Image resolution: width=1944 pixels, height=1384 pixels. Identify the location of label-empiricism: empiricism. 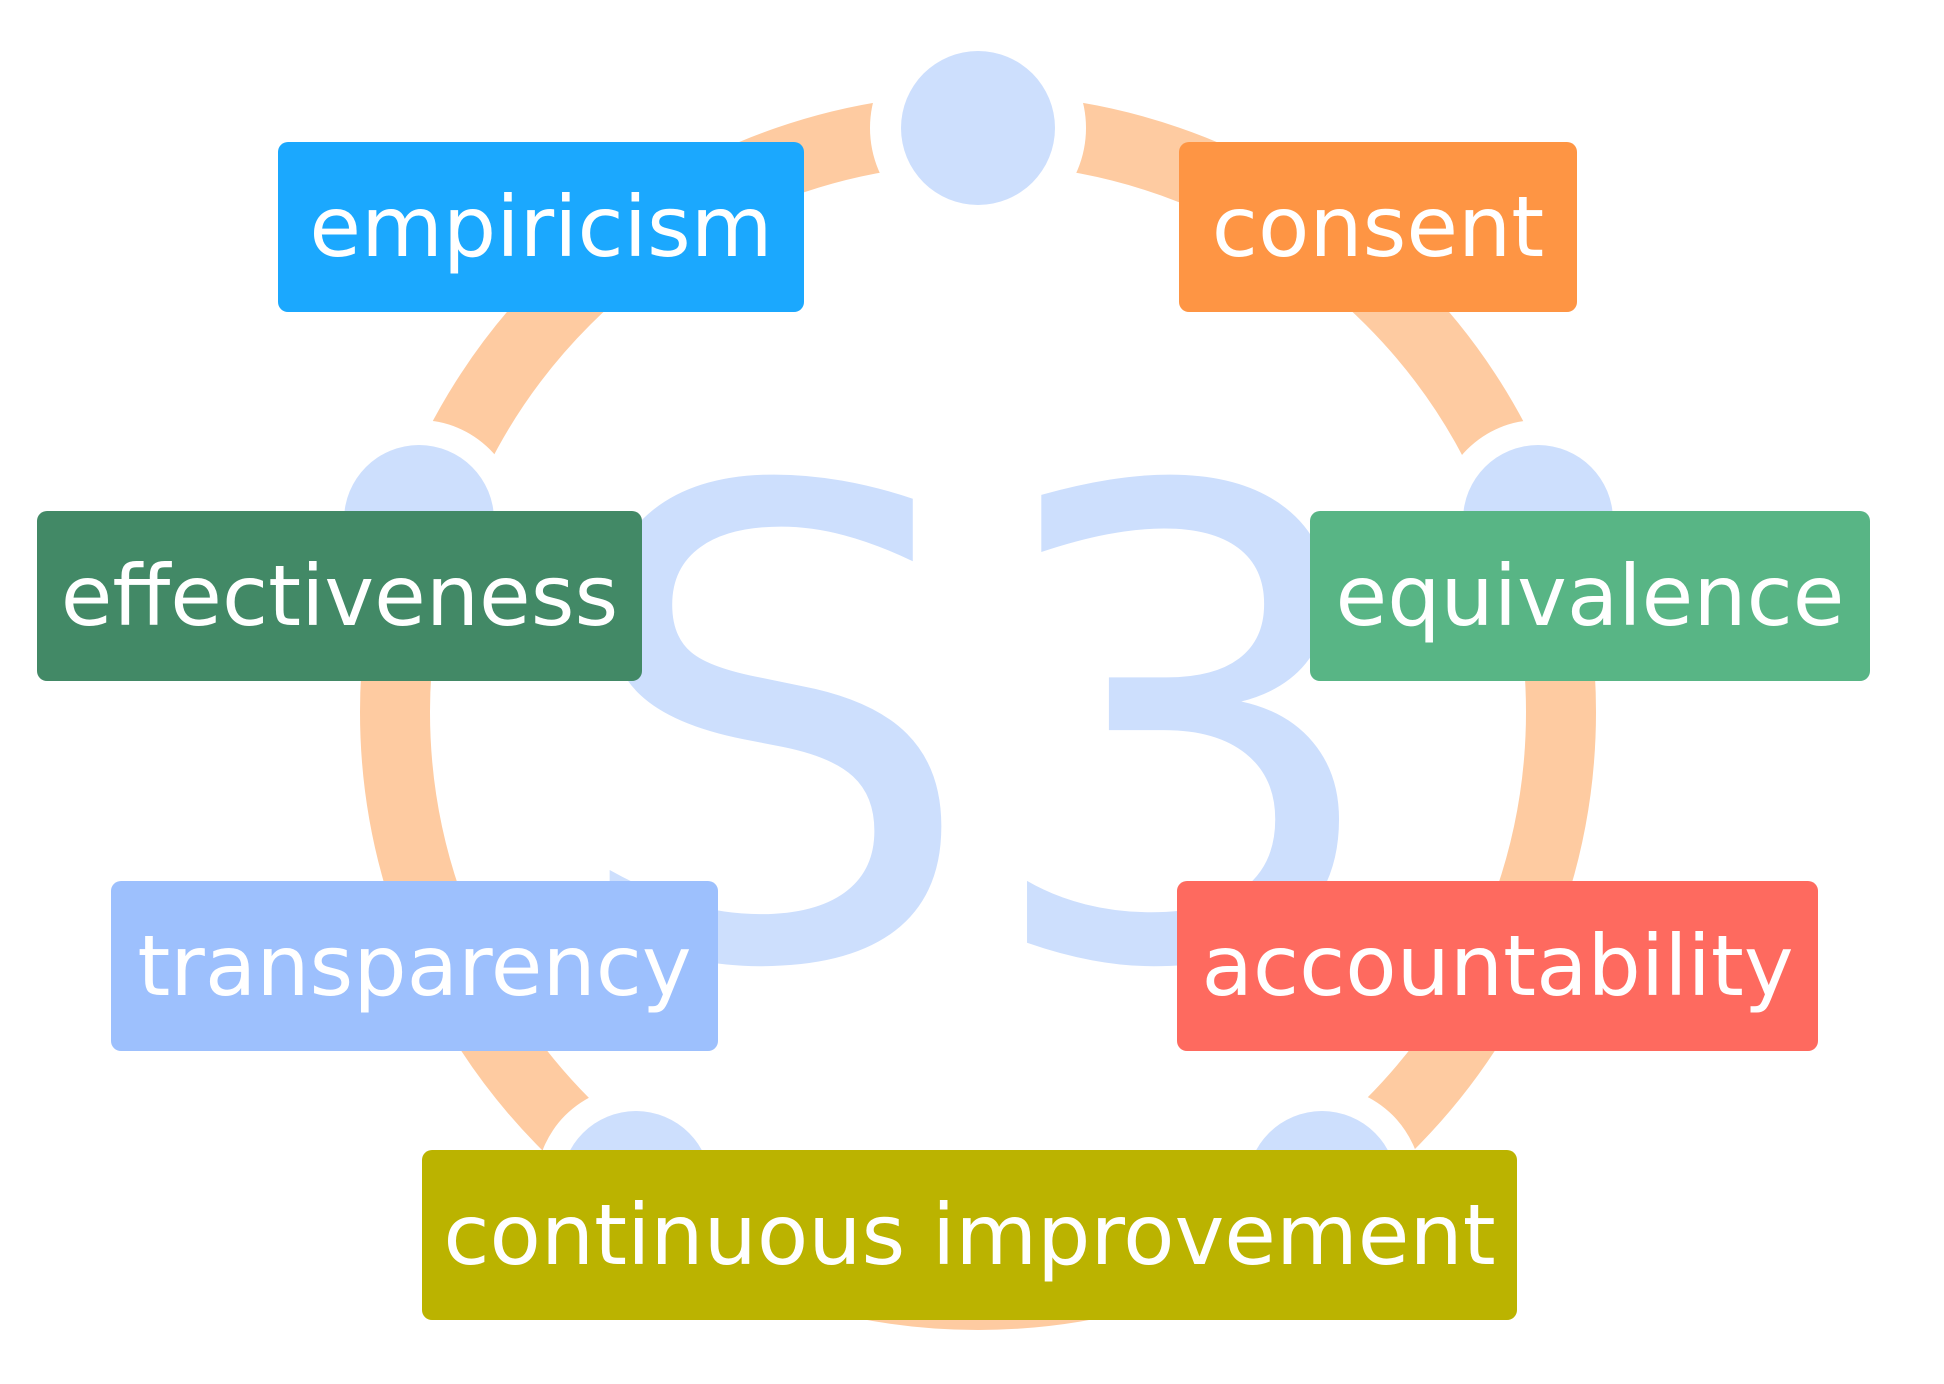
(541, 227).